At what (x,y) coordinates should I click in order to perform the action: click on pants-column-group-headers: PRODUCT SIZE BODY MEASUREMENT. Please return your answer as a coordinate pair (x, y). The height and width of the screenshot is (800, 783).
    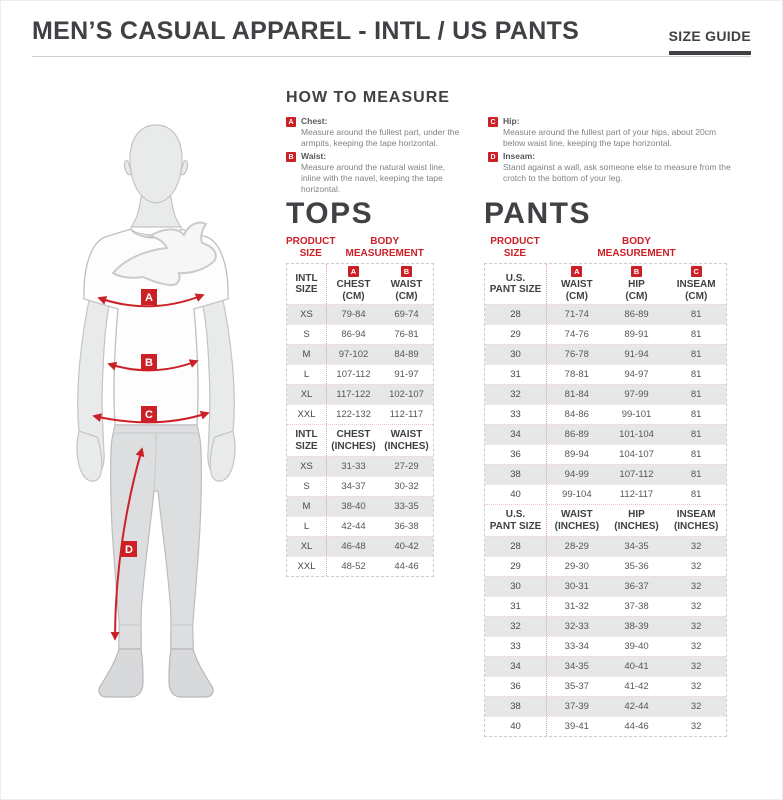
    Looking at the image, I should click on (605, 247).